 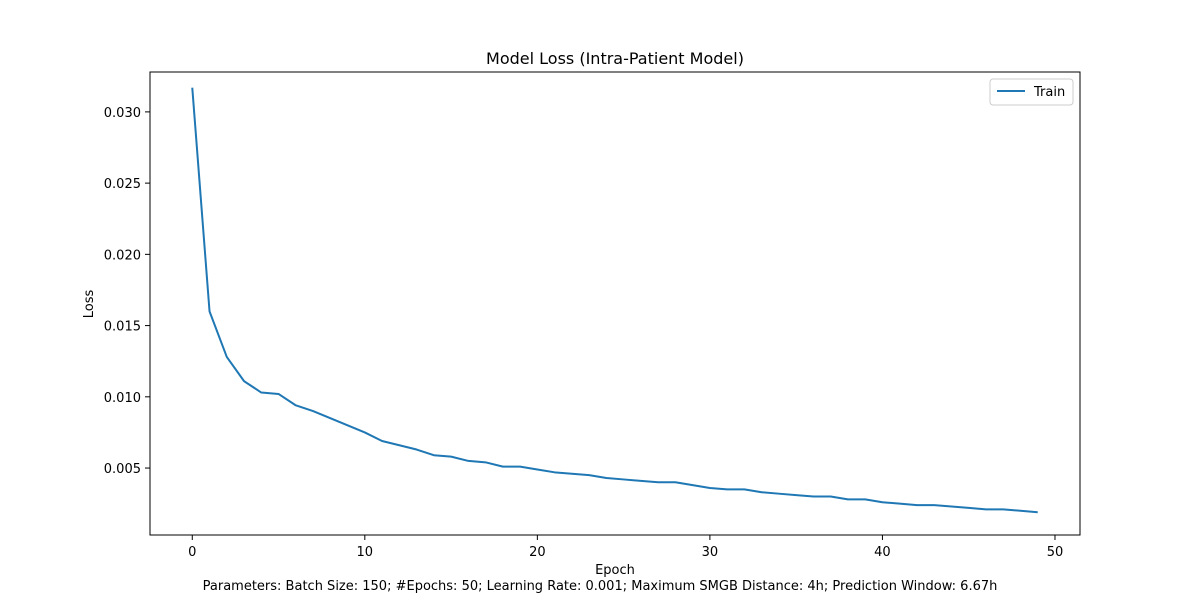 I want to click on y-tick-label: 0.010, so click(x=122, y=398).